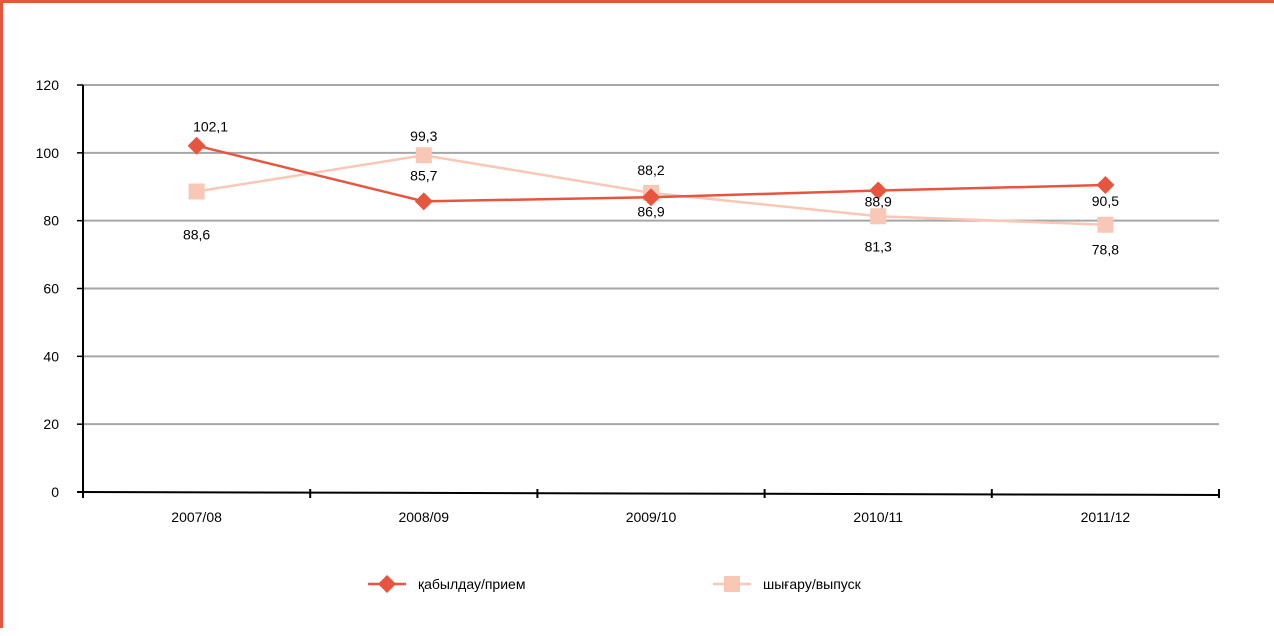 The width and height of the screenshot is (1274, 636). Describe the element at coordinates (48, 153) in the screenshot. I see `y-tick-label: 100` at that location.